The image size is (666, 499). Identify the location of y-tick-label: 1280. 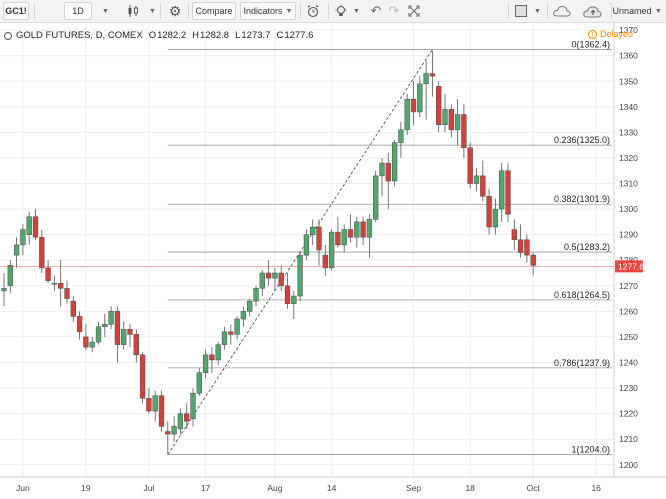
(628, 260).